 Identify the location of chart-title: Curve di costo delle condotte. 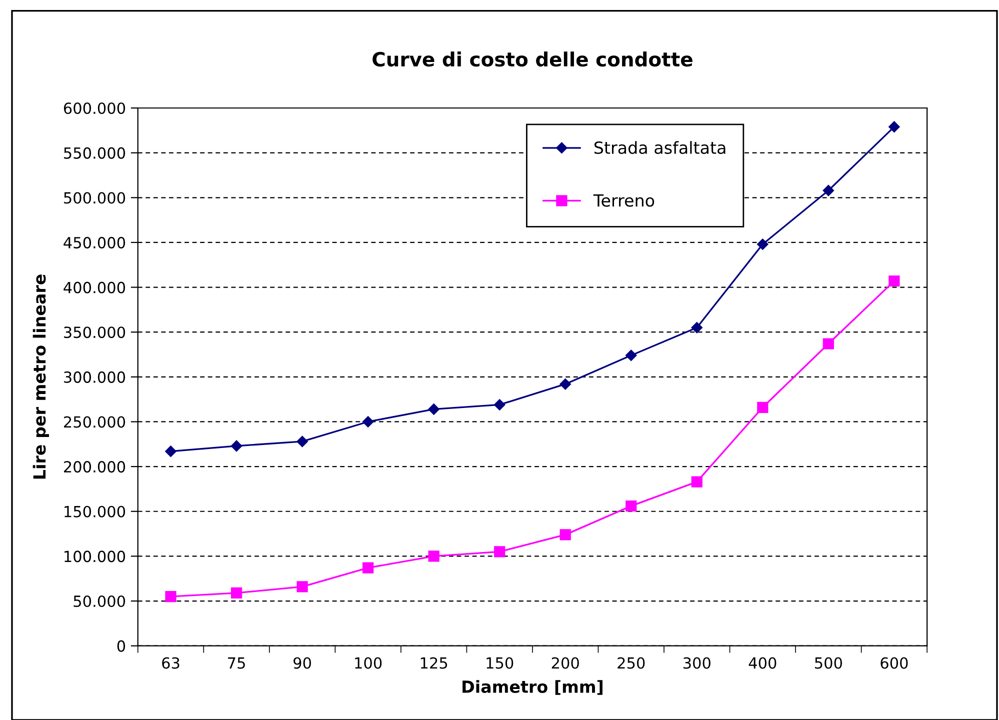
(532, 59).